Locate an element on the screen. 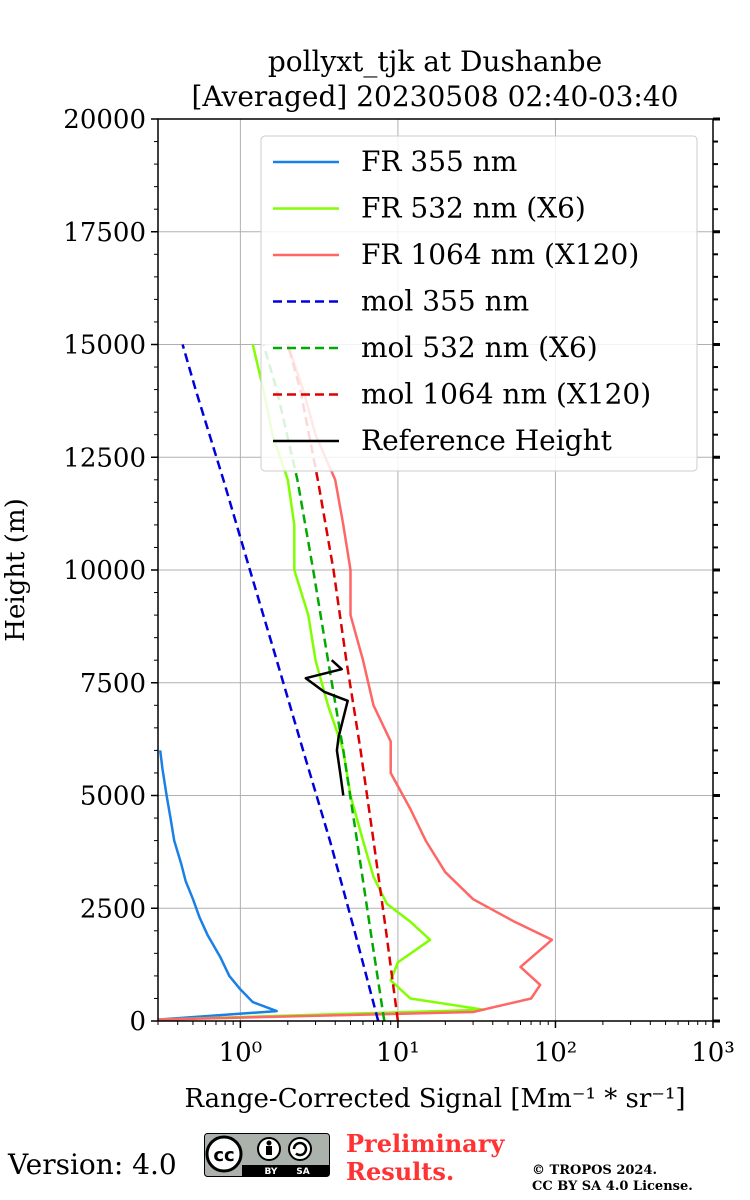 Image resolution: width=750 pixels, height=1200 pixels. preliminary-notice: Preliminary Results. is located at coordinates (425, 1158).